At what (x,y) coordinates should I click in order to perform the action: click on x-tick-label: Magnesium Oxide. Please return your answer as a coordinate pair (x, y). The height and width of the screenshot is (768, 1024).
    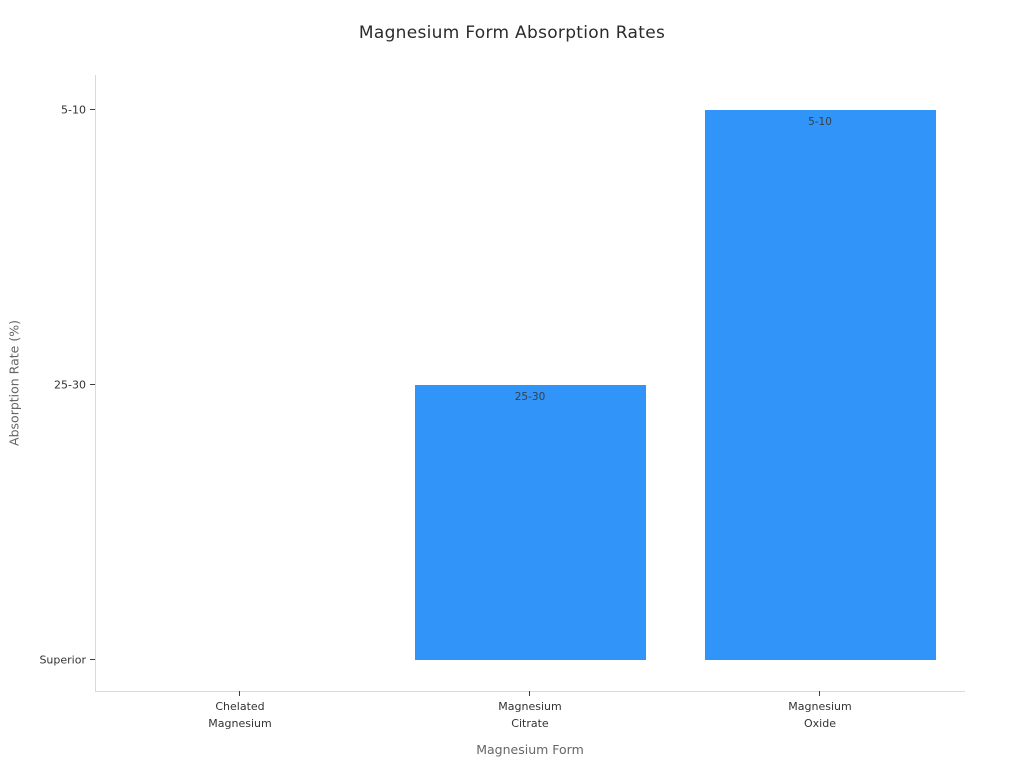
    Looking at the image, I should click on (820, 715).